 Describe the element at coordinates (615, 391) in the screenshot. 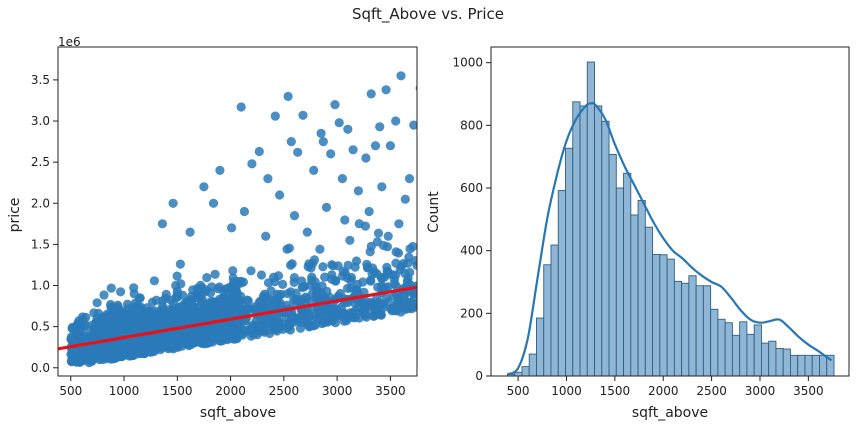

I see `histogram-x-tick-label: 1500` at that location.